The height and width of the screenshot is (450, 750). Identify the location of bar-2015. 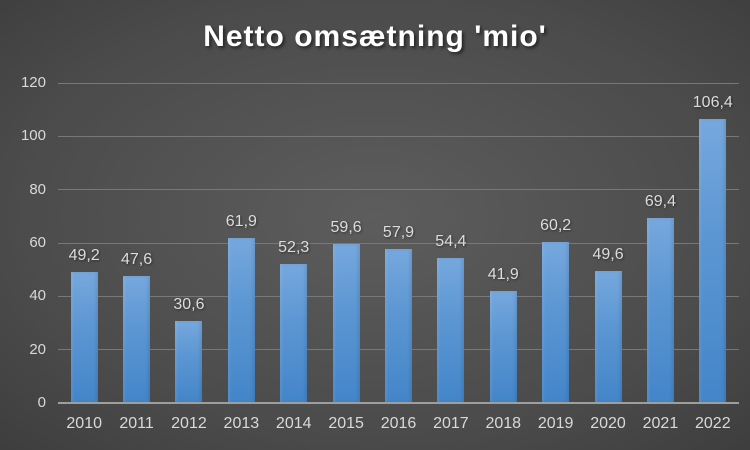
(346, 323).